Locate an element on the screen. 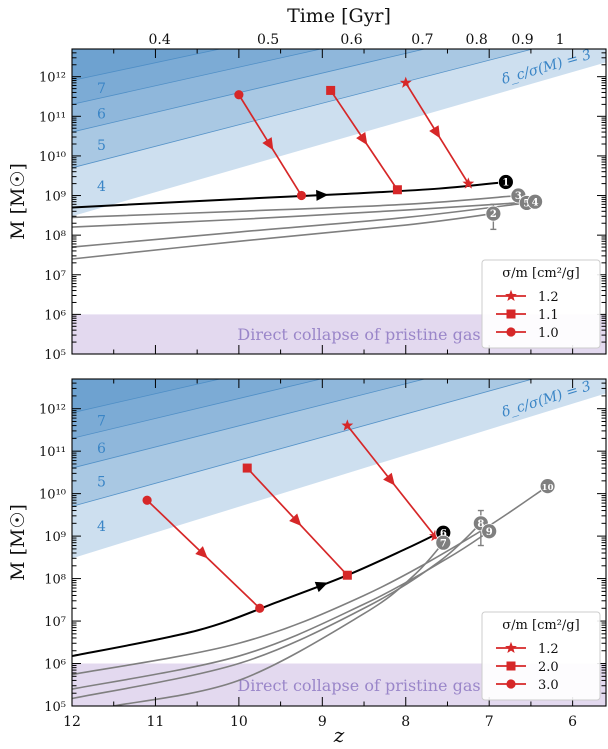 The image size is (608, 749). top-tick-label: 0.9 is located at coordinates (522, 40).